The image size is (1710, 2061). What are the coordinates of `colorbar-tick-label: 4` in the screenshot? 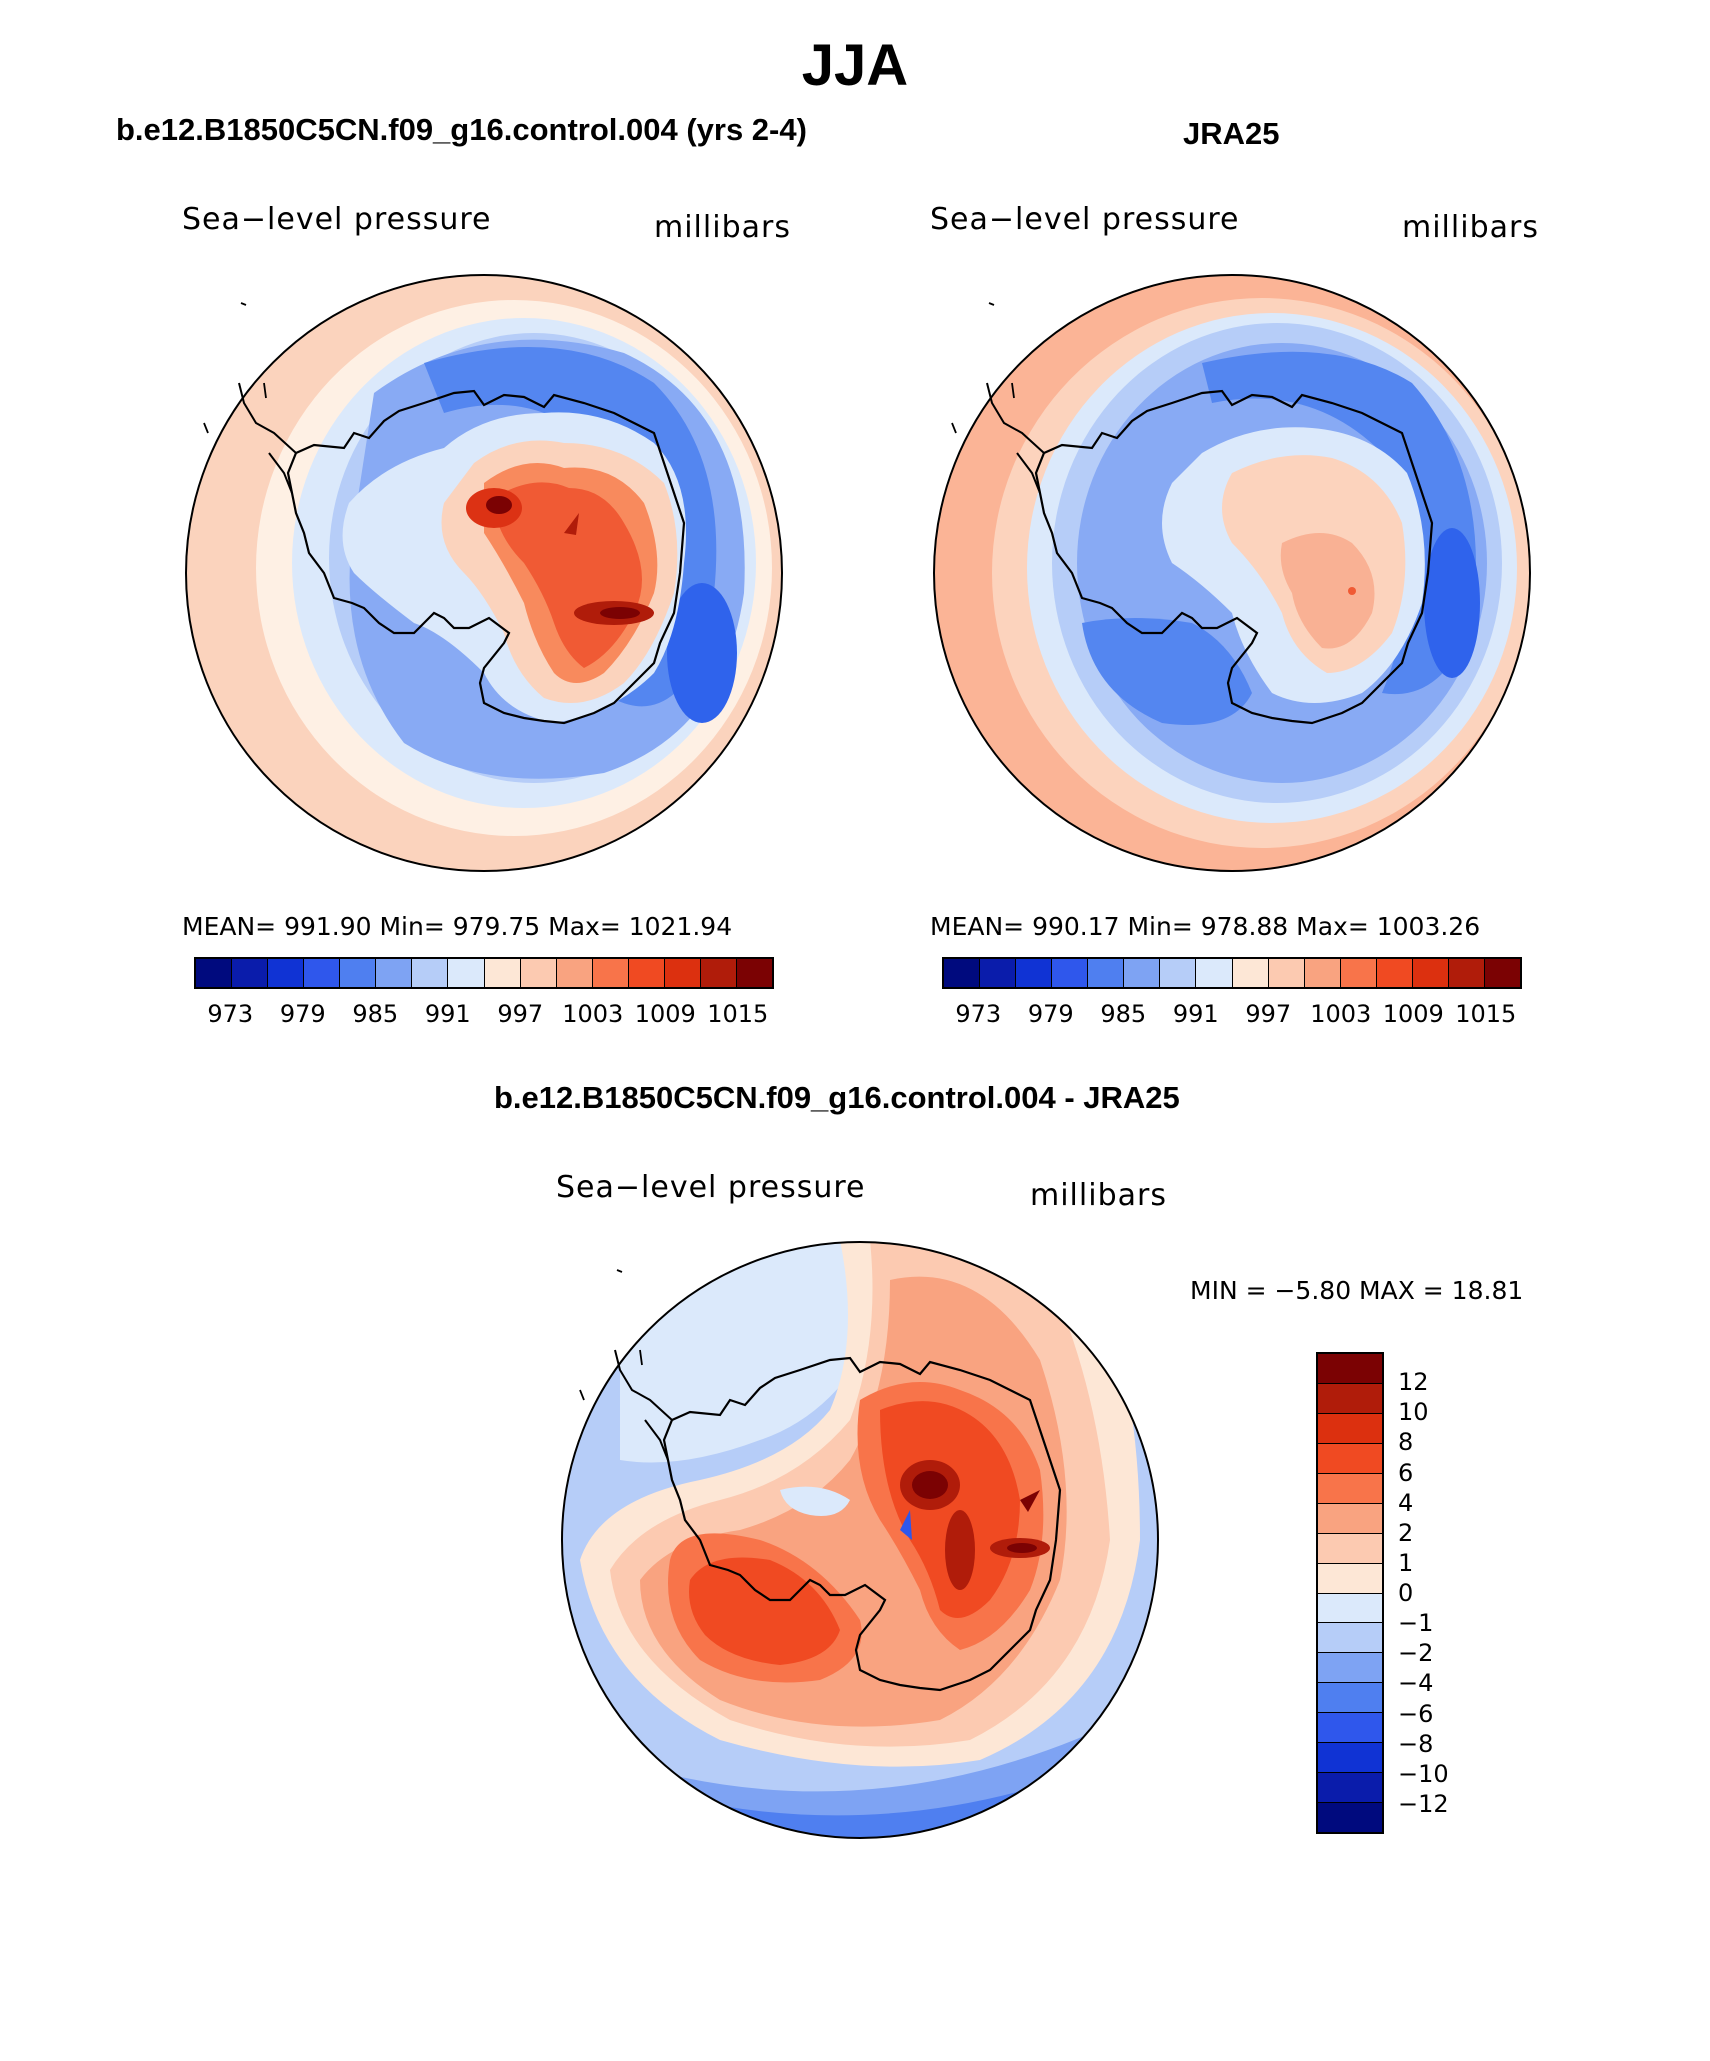 It's located at (1406, 1502).